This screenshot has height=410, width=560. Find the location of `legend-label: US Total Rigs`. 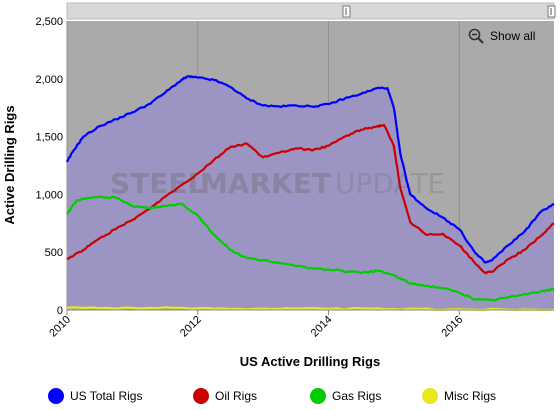

legend-label: US Total Rigs is located at coordinates (106, 396).